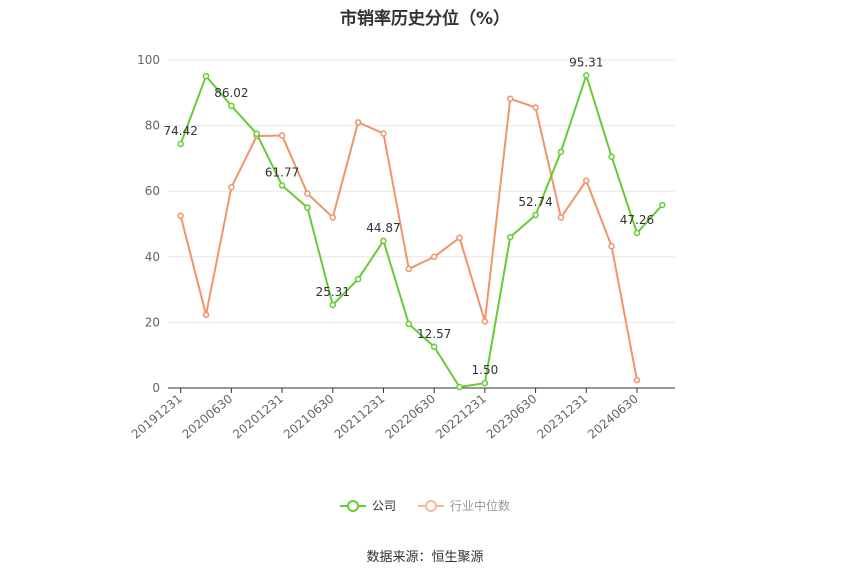 This screenshot has width=850, height=575. Describe the element at coordinates (367, 505) in the screenshot. I see `legend-item-company: 公司` at that location.